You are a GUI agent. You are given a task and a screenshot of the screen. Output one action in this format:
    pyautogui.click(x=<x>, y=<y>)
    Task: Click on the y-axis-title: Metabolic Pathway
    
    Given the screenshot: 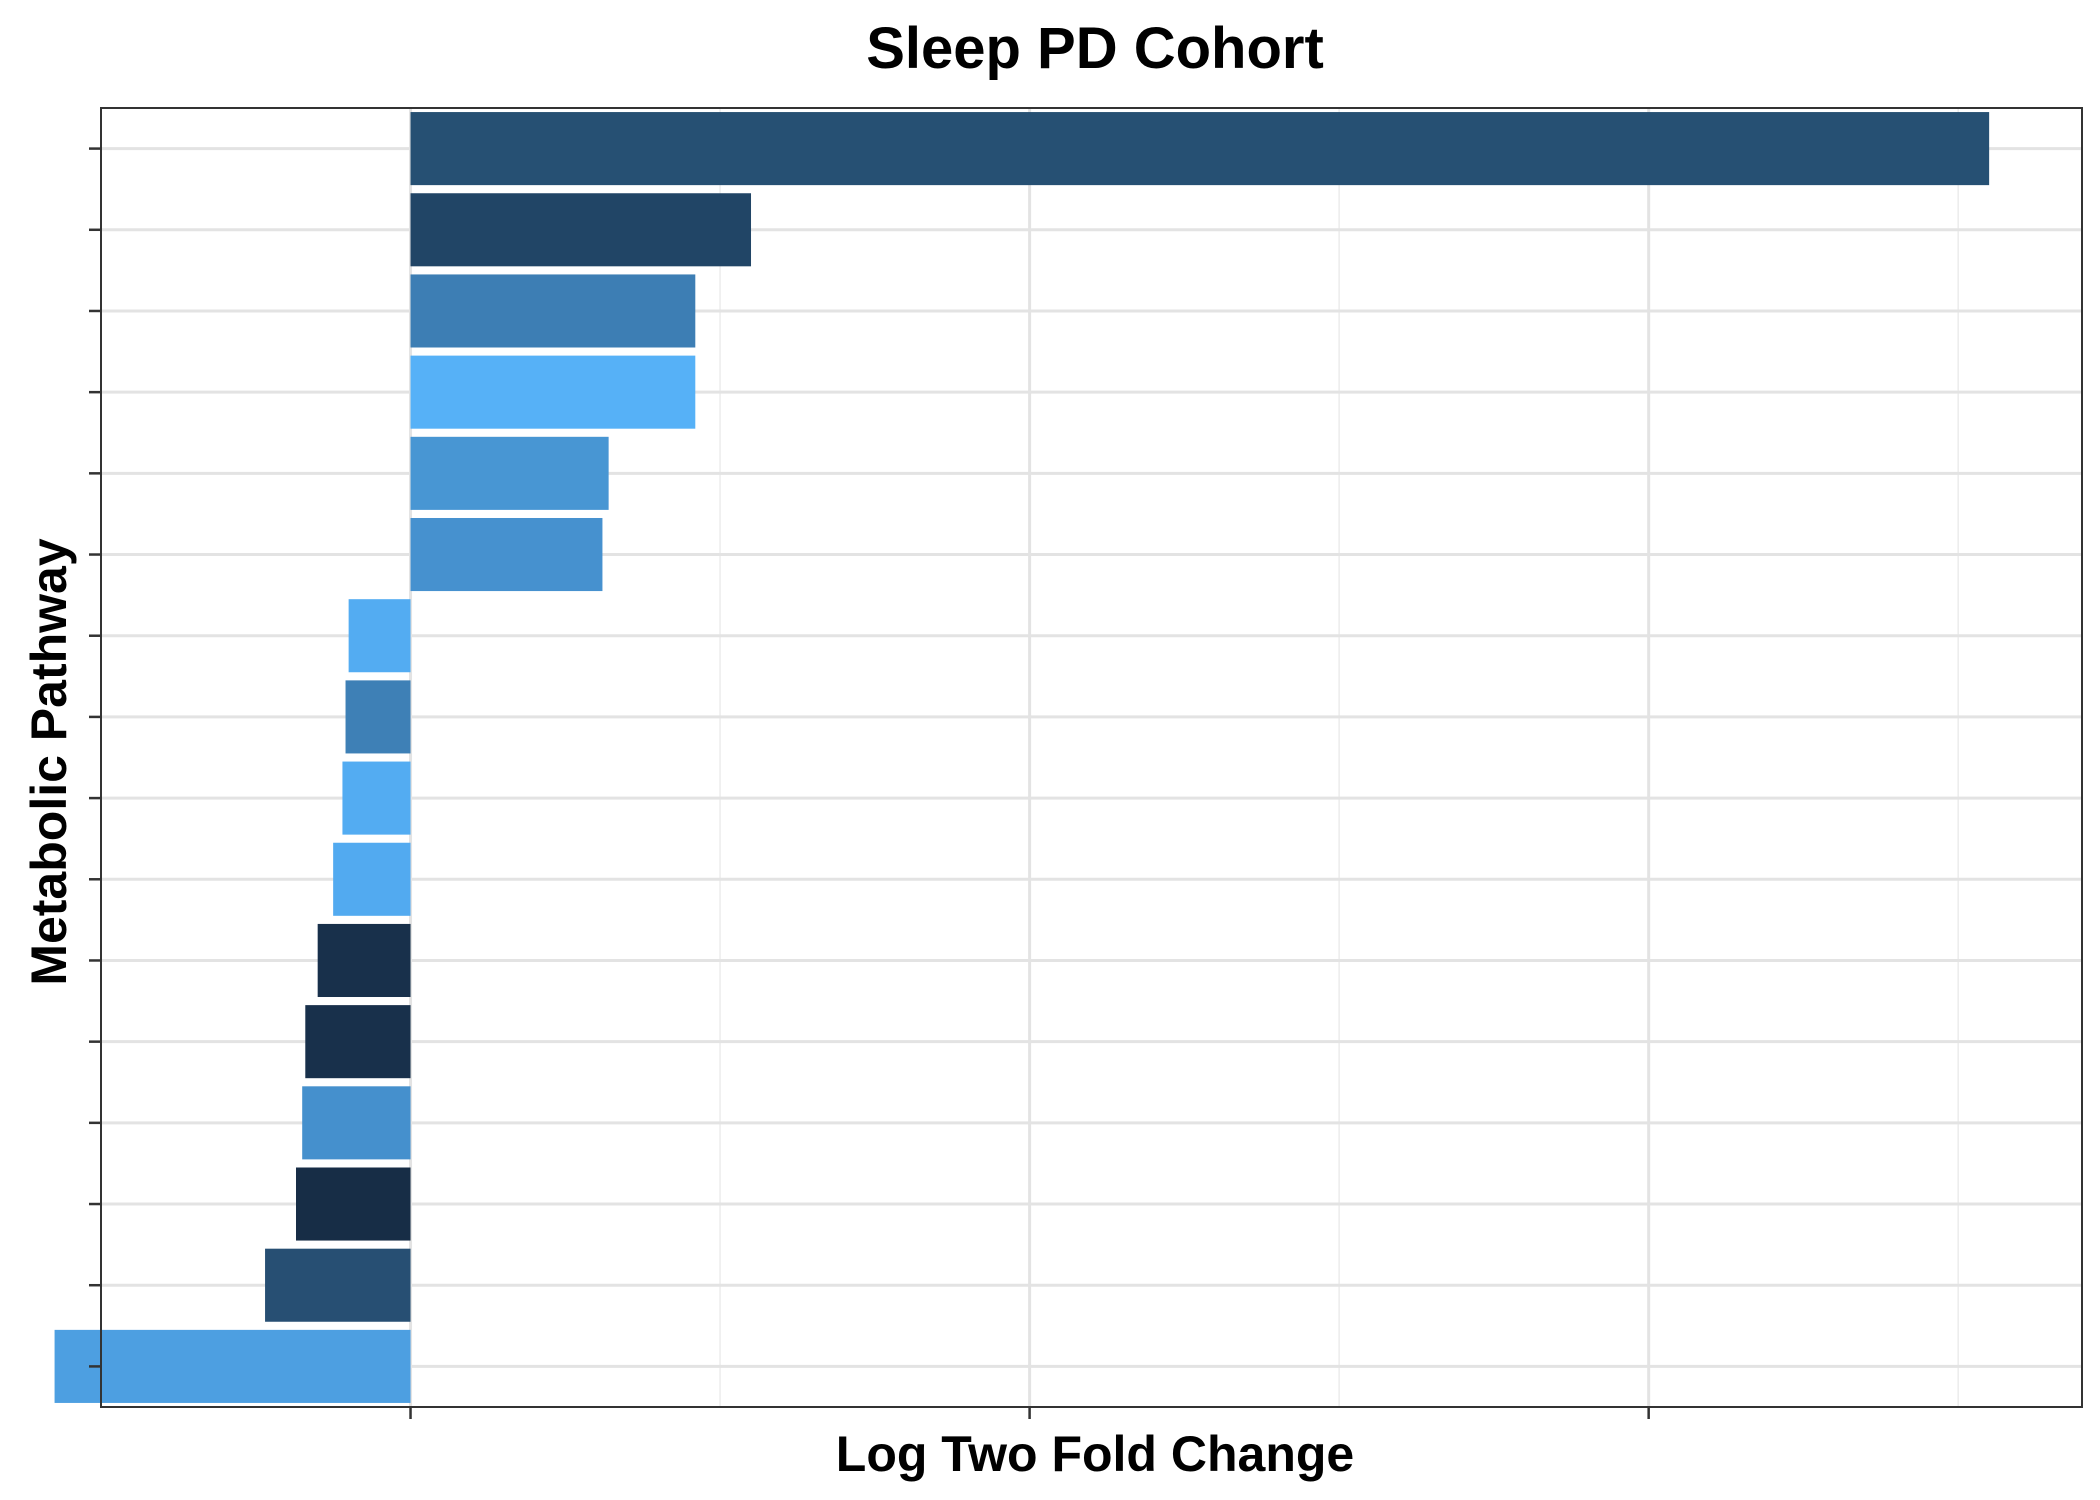 What is the action you would take?
    pyautogui.click(x=49, y=762)
    